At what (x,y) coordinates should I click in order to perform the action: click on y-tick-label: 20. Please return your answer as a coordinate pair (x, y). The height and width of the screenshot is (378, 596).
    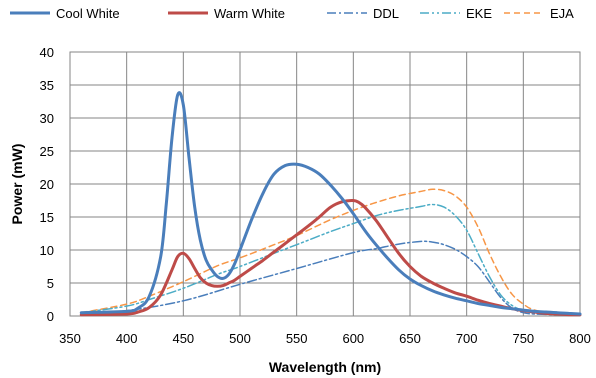
    Looking at the image, I should click on (47, 184).